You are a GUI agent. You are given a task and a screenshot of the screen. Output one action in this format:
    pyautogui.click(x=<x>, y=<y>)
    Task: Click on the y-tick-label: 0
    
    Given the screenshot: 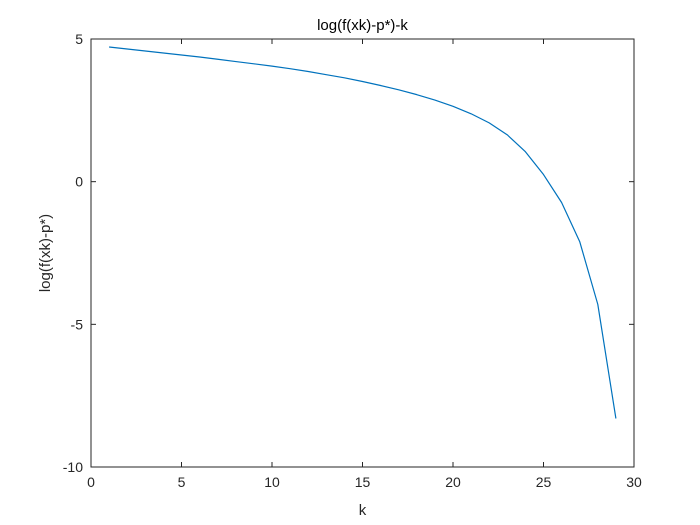 What is the action you would take?
    pyautogui.click(x=79, y=182)
    